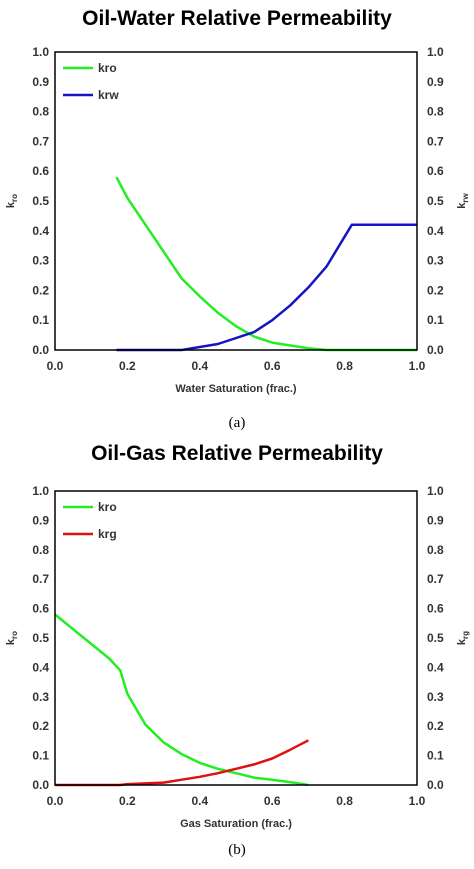 The width and height of the screenshot is (474, 869). What do you see at coordinates (237, 850) in the screenshot?
I see `chart-caption-b: (b)` at bounding box center [237, 850].